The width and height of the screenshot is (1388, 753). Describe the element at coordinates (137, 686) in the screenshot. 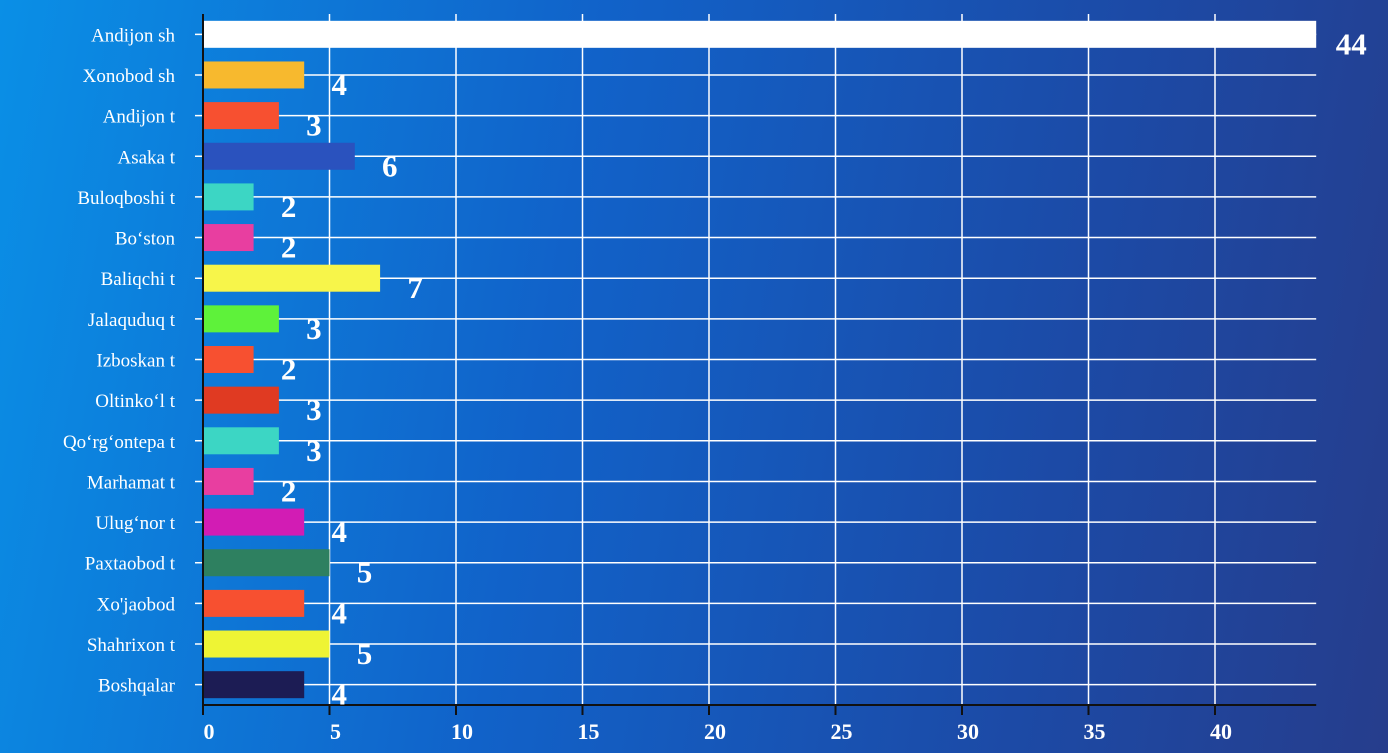

I see `category-label: Boshqalar` at that location.